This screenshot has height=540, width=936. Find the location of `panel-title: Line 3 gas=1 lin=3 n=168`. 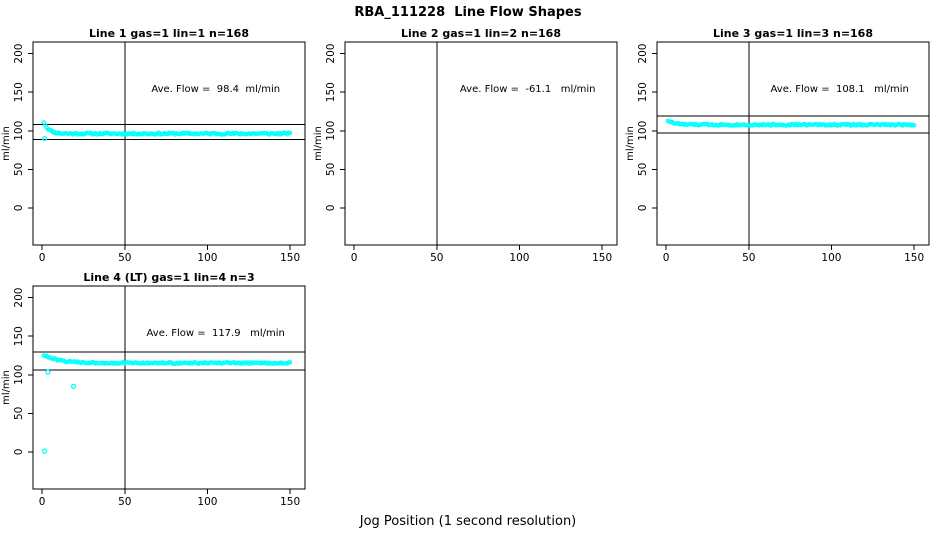

panel-title: Line 3 gas=1 lin=3 n=168 is located at coordinates (793, 34).